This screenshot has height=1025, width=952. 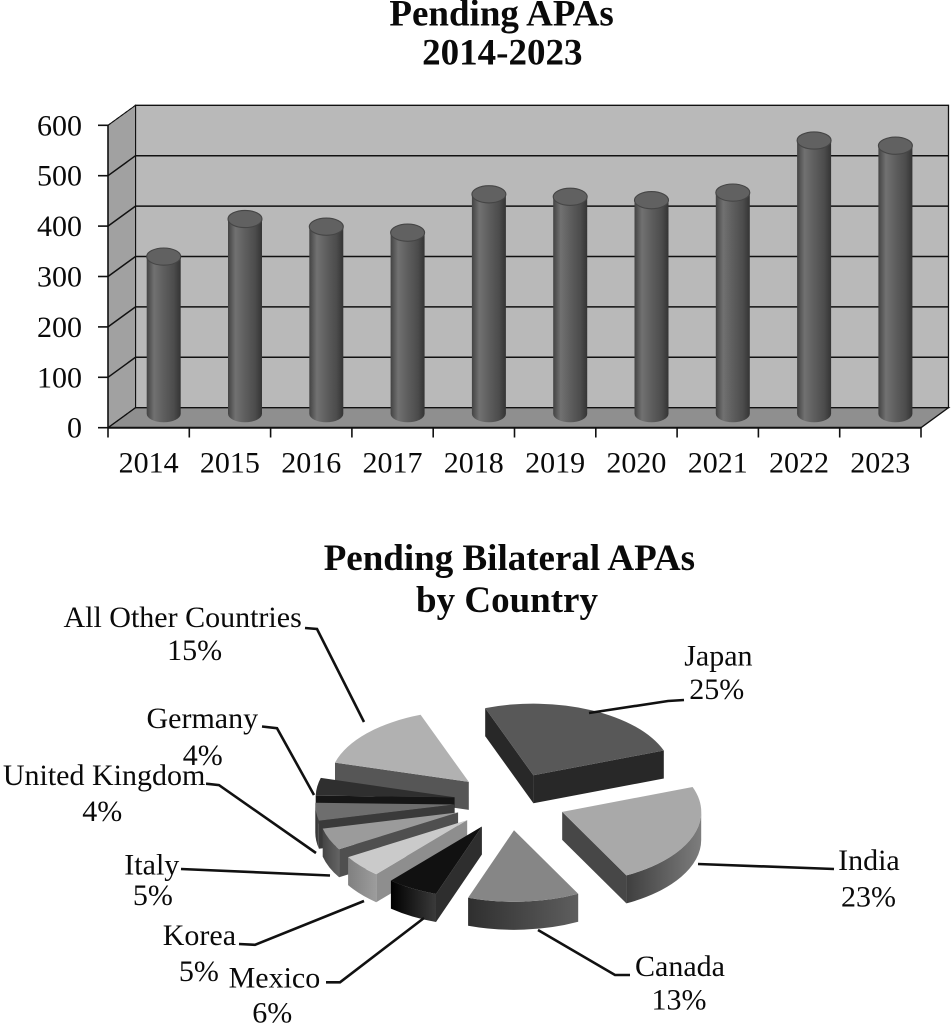 I want to click on svg-text: All Other Countries, so click(x=182, y=617).